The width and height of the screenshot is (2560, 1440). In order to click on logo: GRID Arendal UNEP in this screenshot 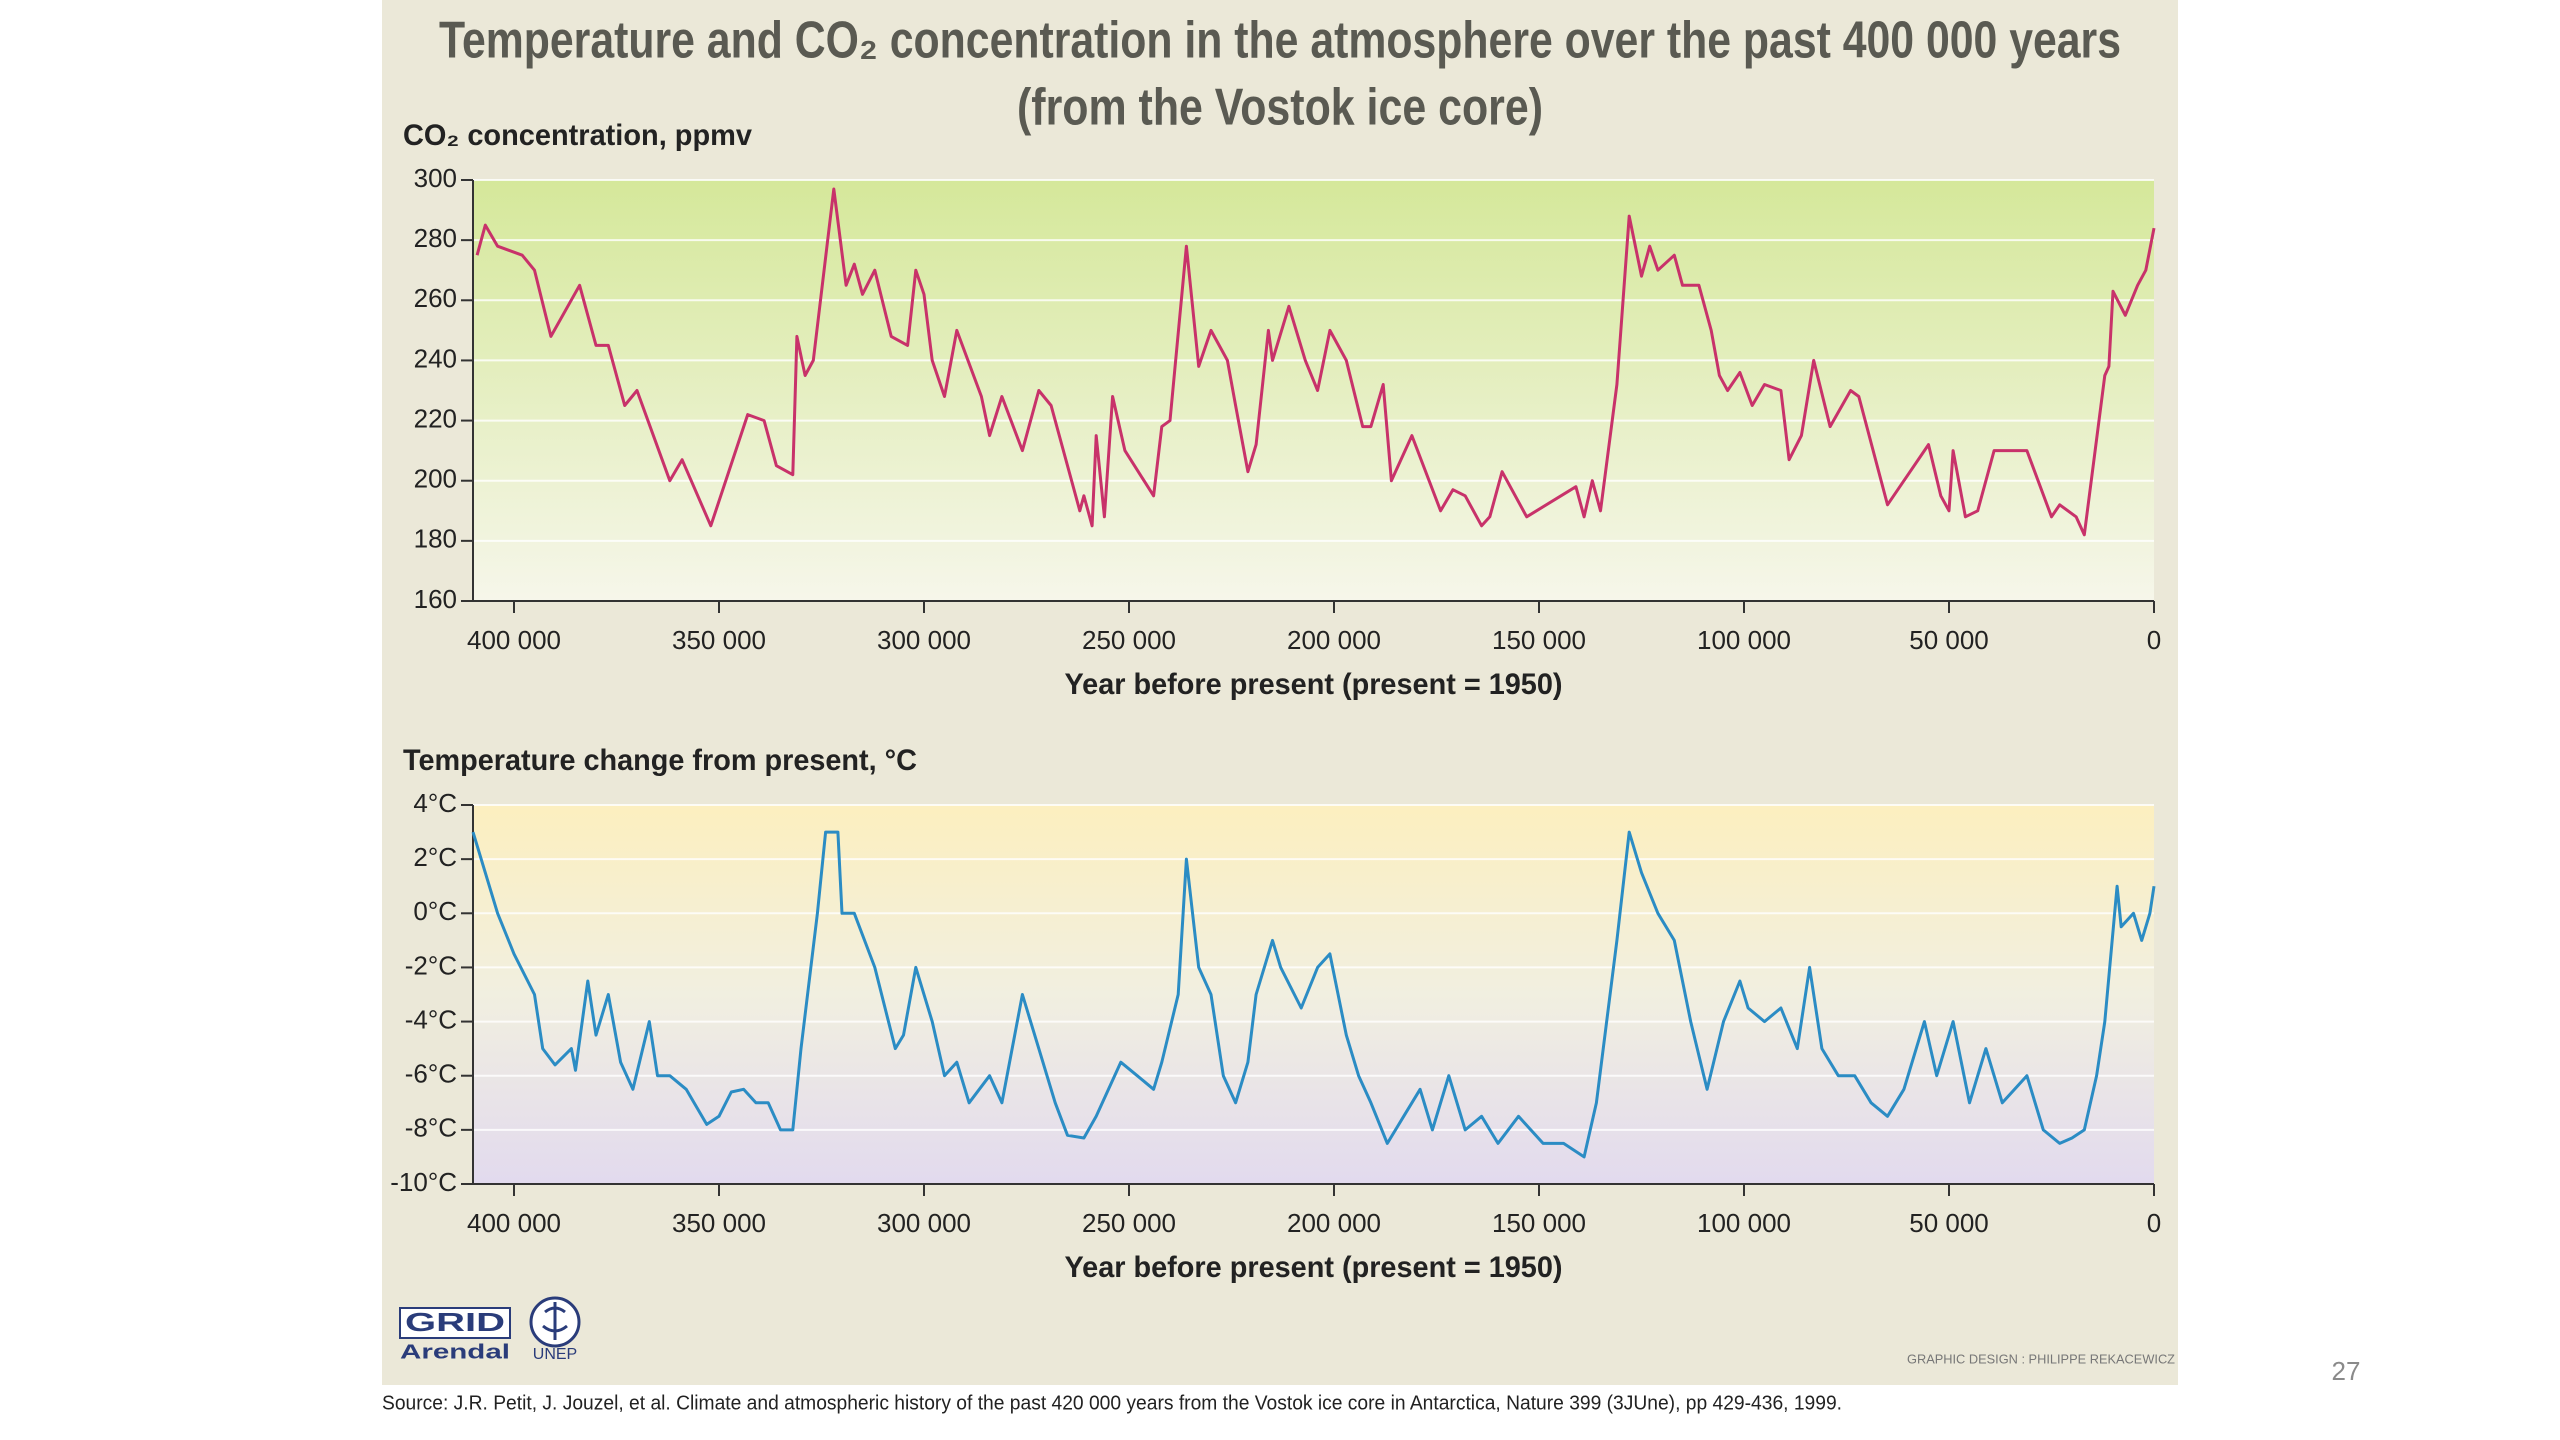, I will do `click(490, 1329)`.